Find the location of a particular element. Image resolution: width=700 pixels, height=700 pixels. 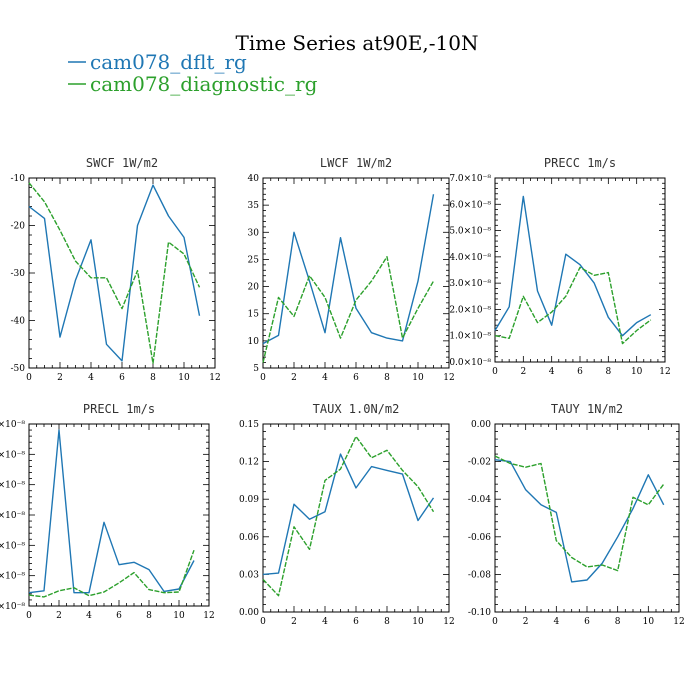

y-tick-label: -0.04 is located at coordinates (479, 500).